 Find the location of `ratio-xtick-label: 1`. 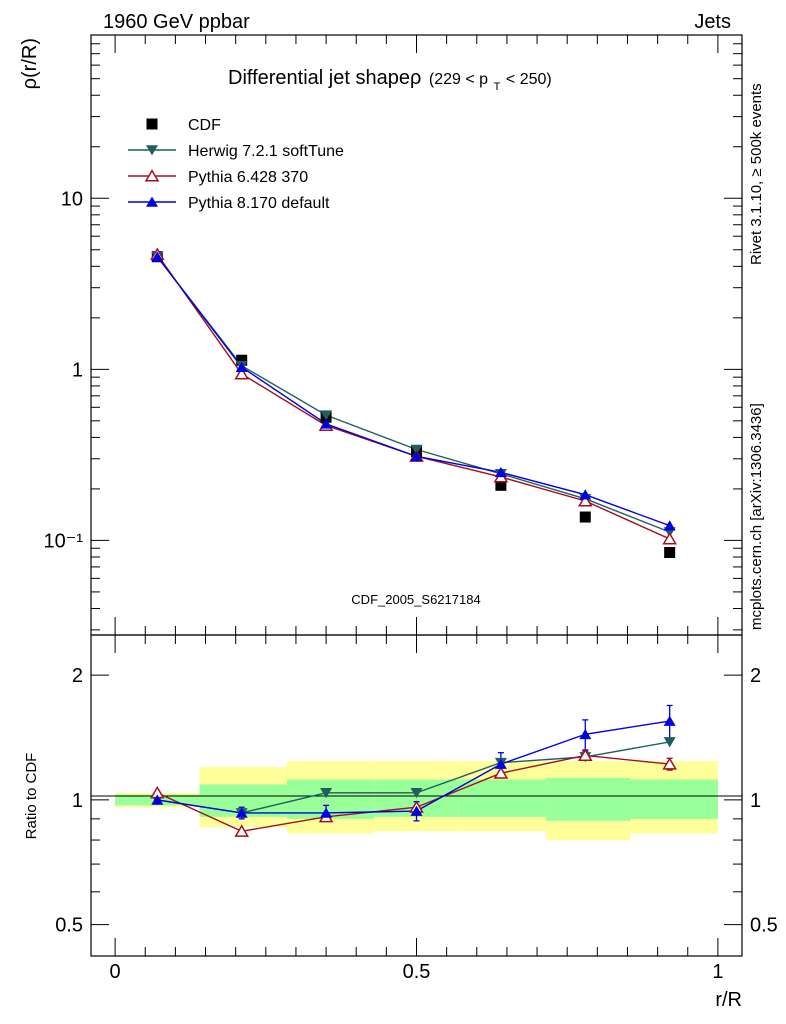

ratio-xtick-label: 1 is located at coordinates (717, 972).